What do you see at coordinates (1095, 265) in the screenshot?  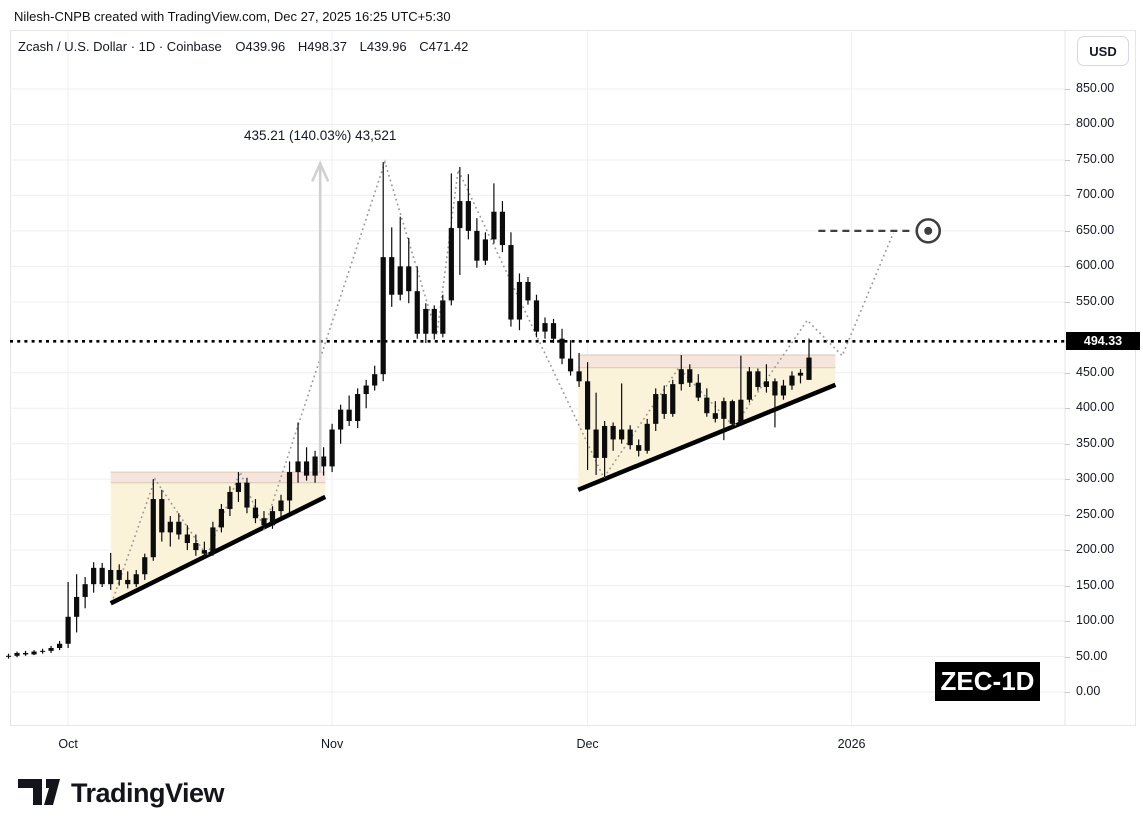 I see `price-tick-label: 600.00` at bounding box center [1095, 265].